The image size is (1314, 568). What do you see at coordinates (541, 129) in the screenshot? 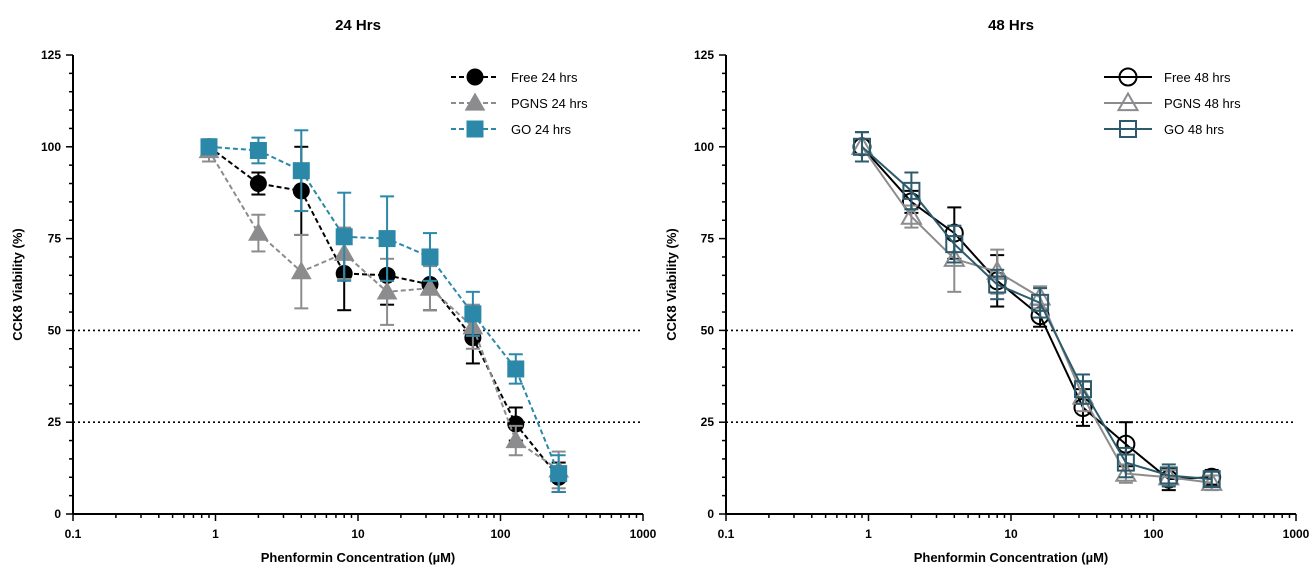
I see `legend-label: GO 24 hrs` at bounding box center [541, 129].